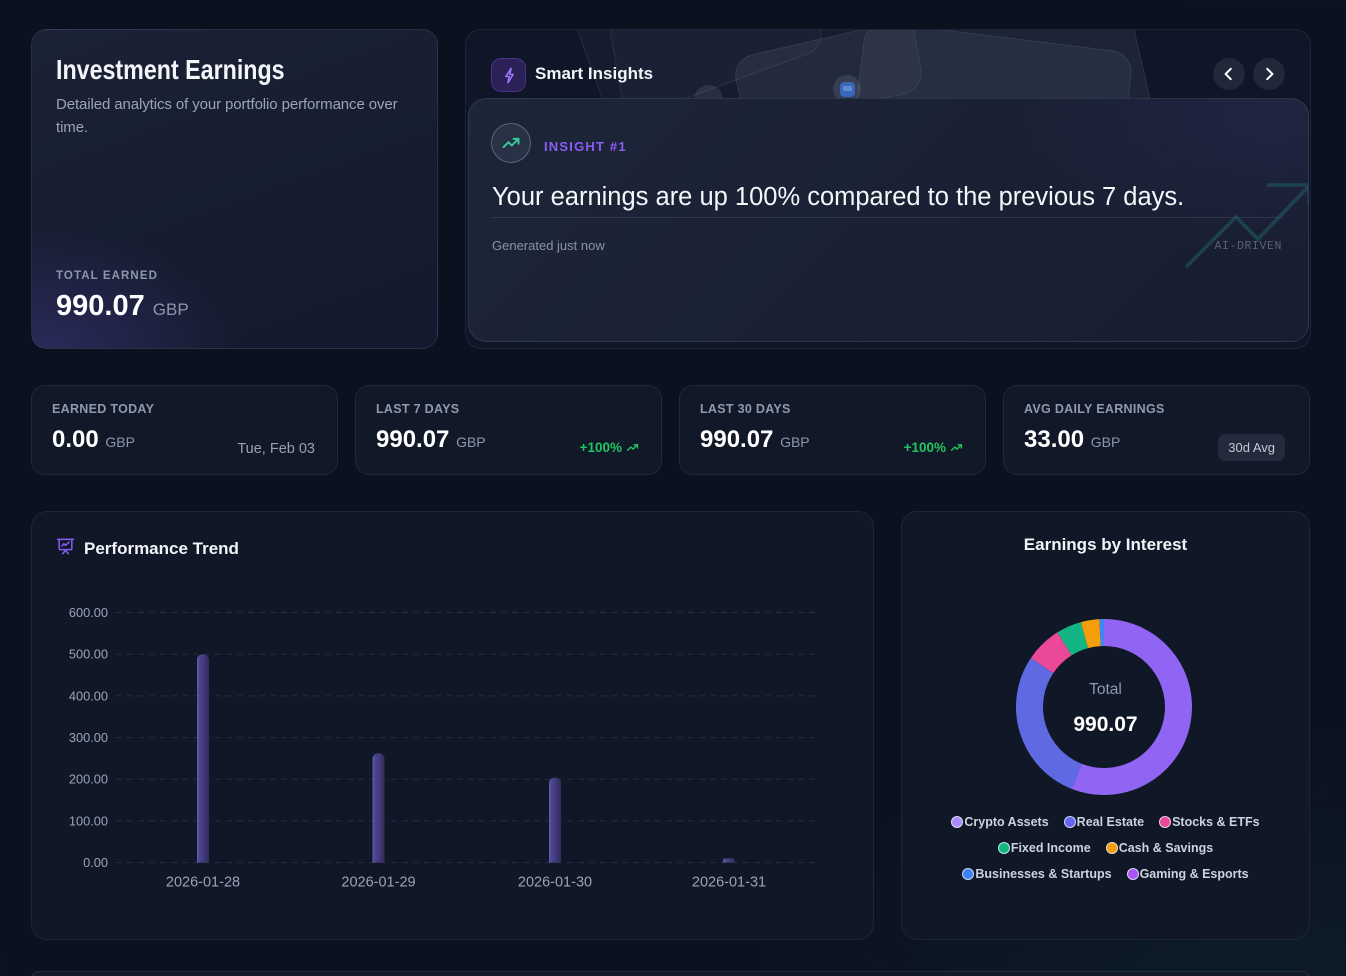 This screenshot has height=976, width=1346. I want to click on svg-text: 100.00, so click(88, 820).